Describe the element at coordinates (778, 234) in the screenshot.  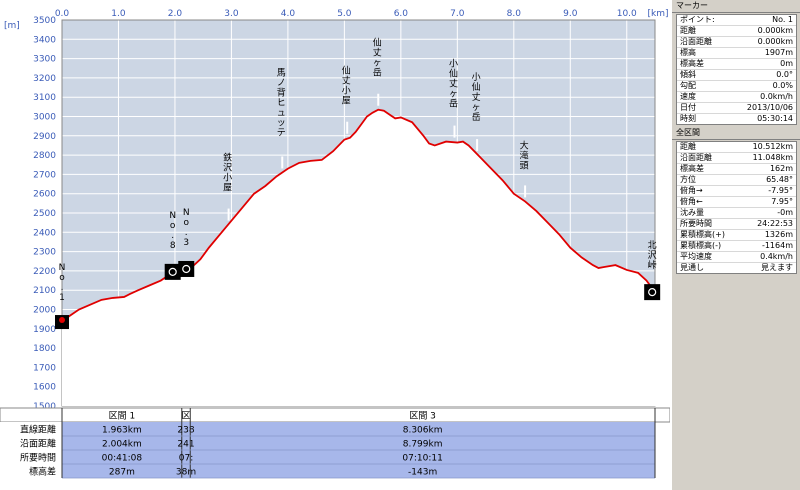
I see `total-value: 1326m` at that location.